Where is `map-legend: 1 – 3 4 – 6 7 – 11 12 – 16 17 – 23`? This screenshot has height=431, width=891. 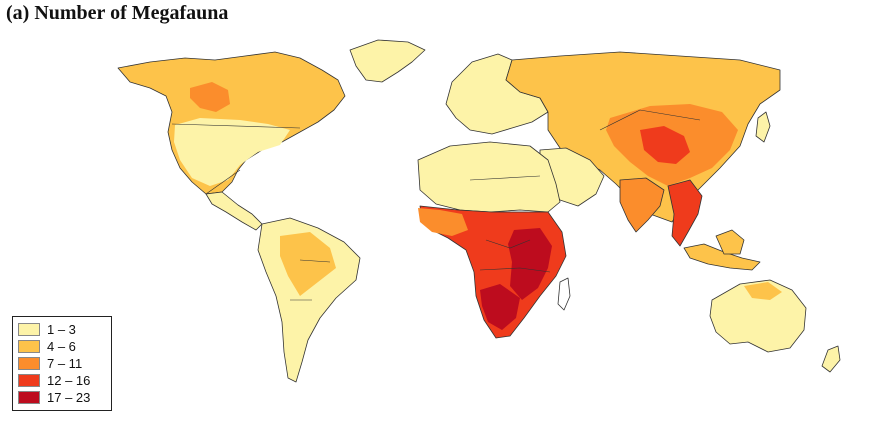 map-legend: 1 – 3 4 – 6 7 – 11 12 – 16 17 – 23 is located at coordinates (62, 363).